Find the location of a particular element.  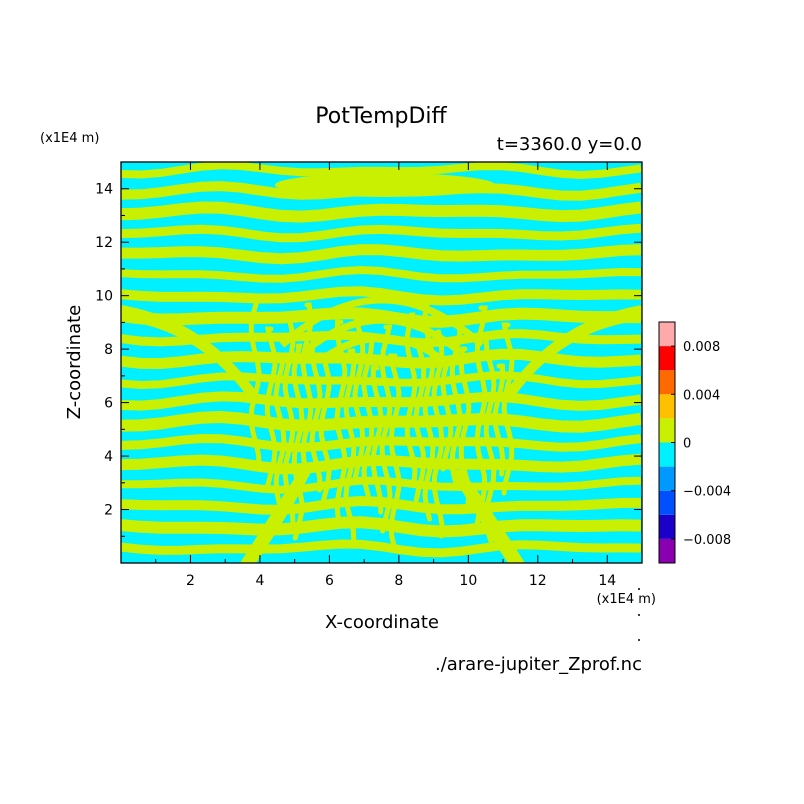

chart-title: PotTempDiff is located at coordinates (381, 116).